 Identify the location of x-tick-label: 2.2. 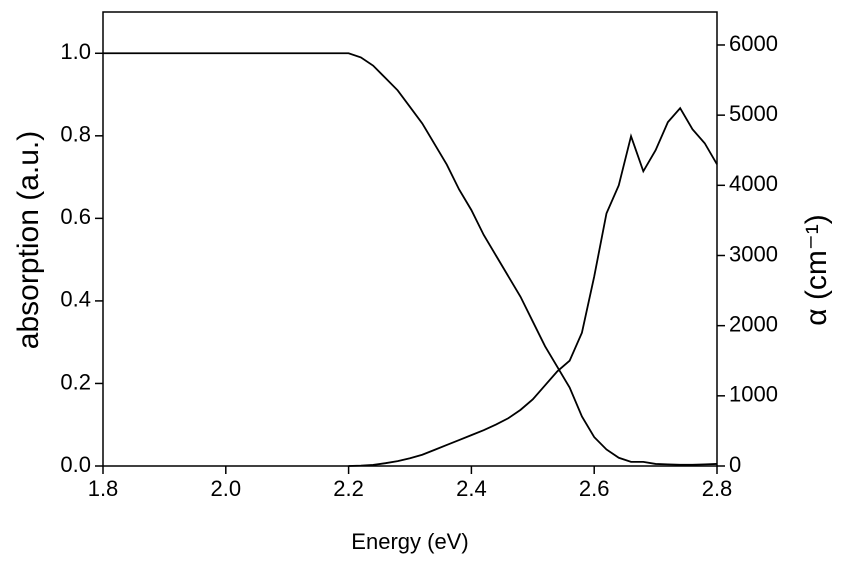
(348, 488).